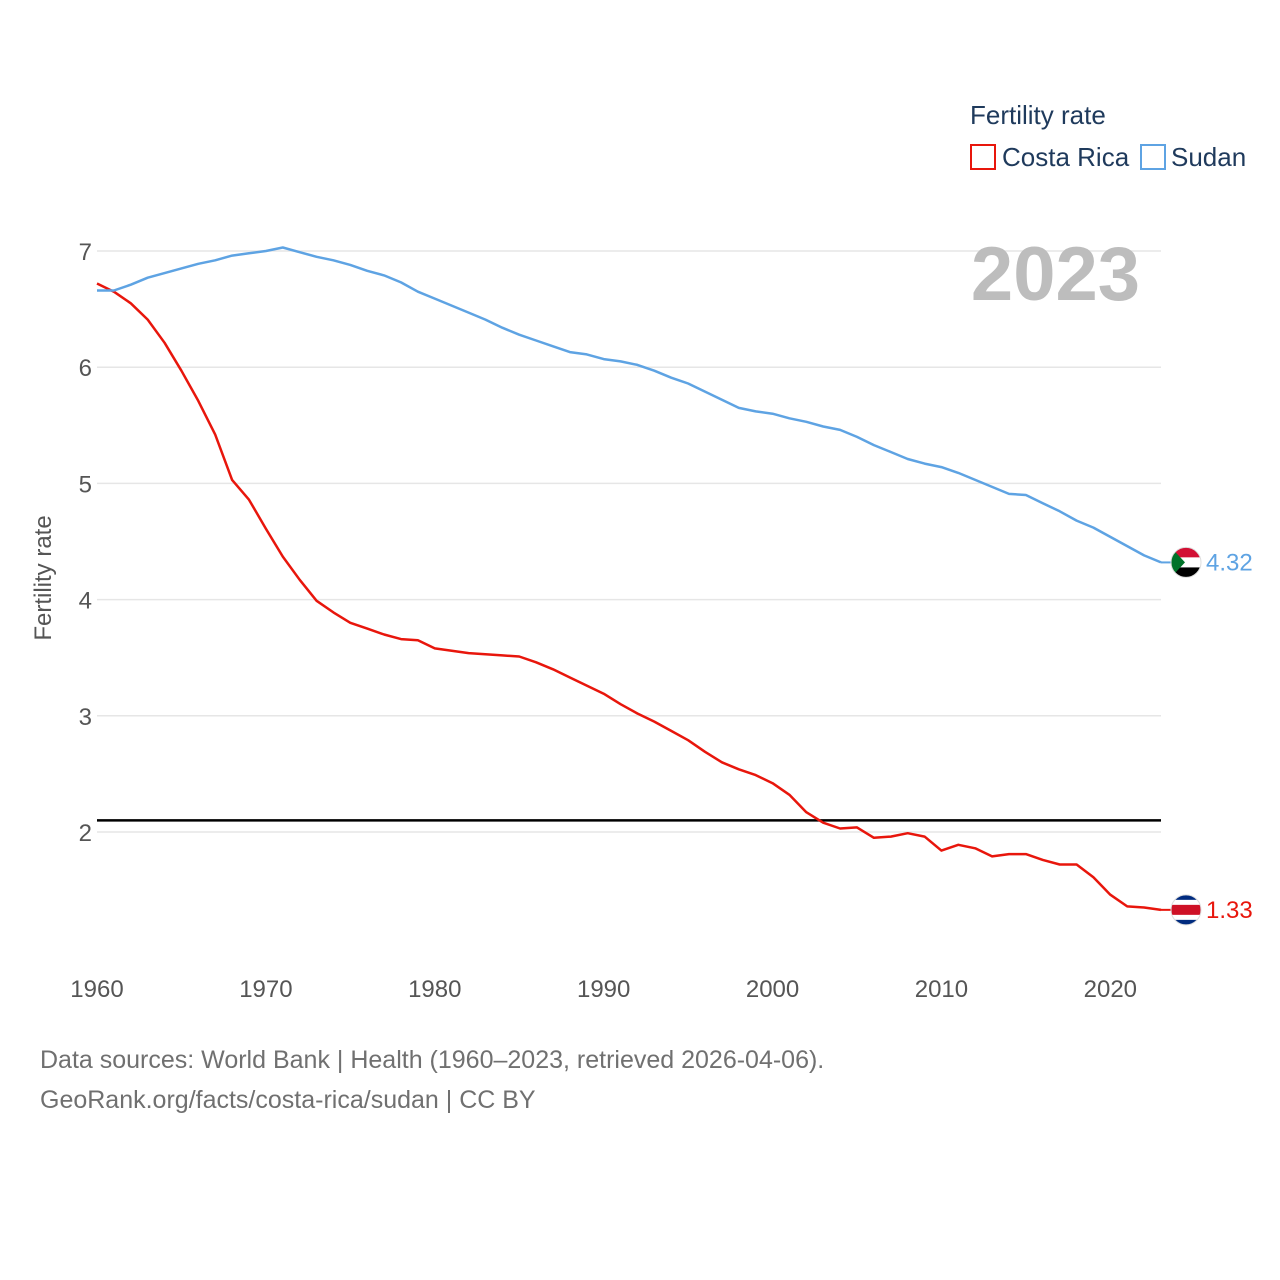 The width and height of the screenshot is (1280, 1280). Describe the element at coordinates (1207, 736) in the screenshot. I see `end-markers: 1.33 4.32` at that location.